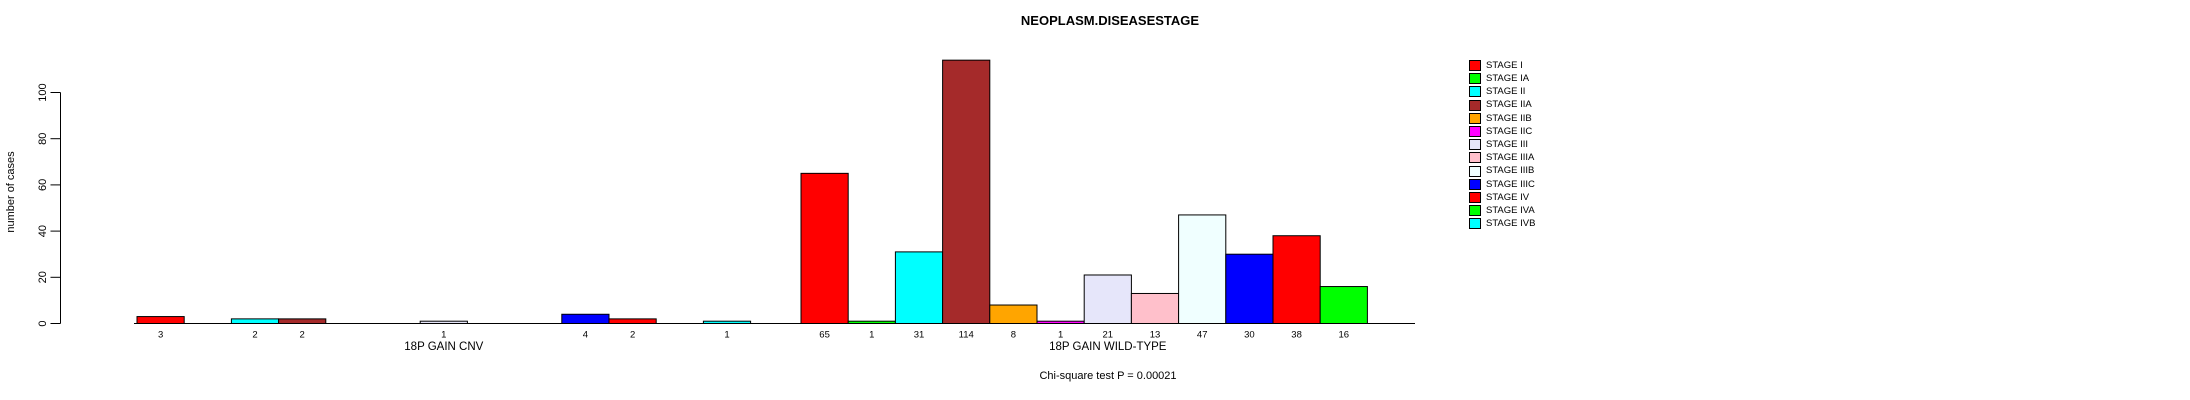 The height and width of the screenshot is (400, 2190). Describe the element at coordinates (1108, 335) in the screenshot. I see `bar-value-label: 21` at that location.